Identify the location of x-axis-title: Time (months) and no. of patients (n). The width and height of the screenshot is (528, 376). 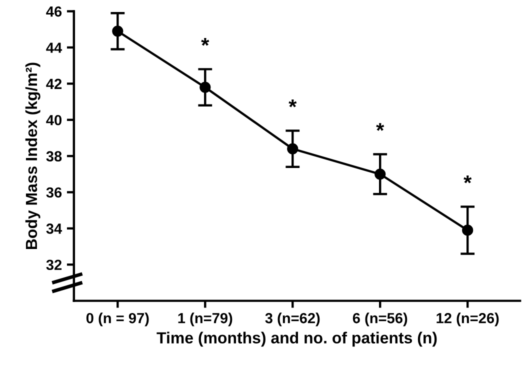
(296, 339).